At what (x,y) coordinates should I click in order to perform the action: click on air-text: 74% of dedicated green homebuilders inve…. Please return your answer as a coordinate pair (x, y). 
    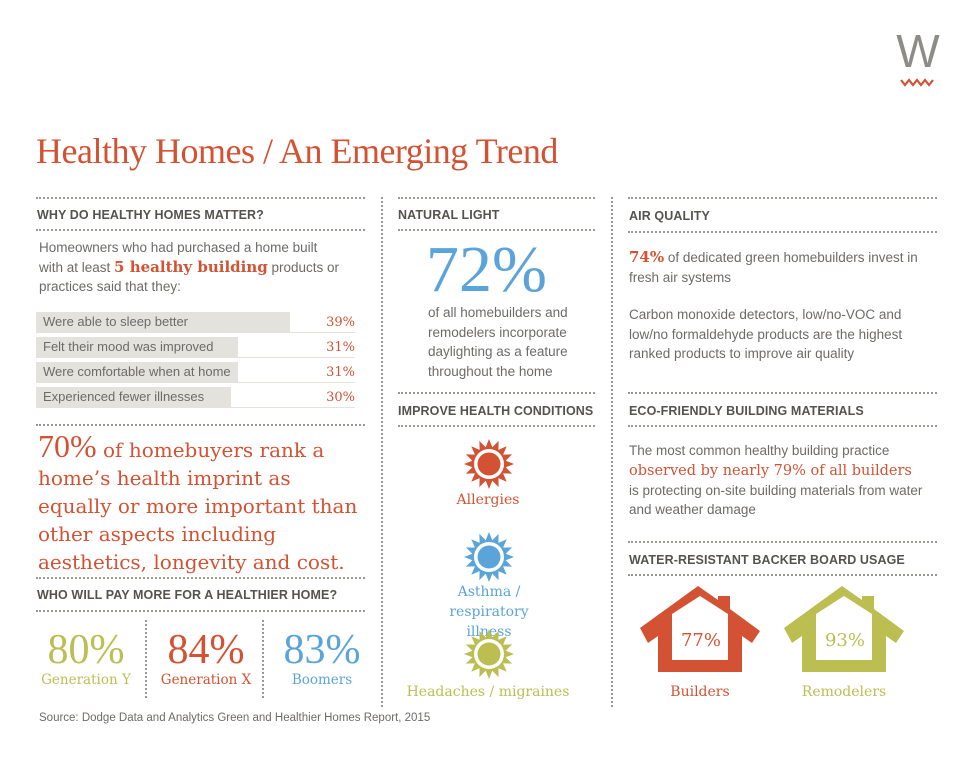
    Looking at the image, I should click on (773, 266).